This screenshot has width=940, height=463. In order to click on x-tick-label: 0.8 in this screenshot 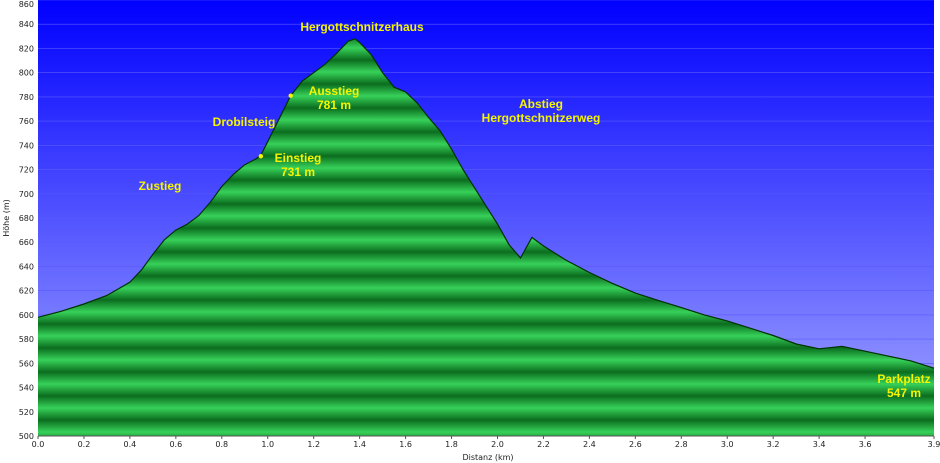, I will do `click(221, 444)`.